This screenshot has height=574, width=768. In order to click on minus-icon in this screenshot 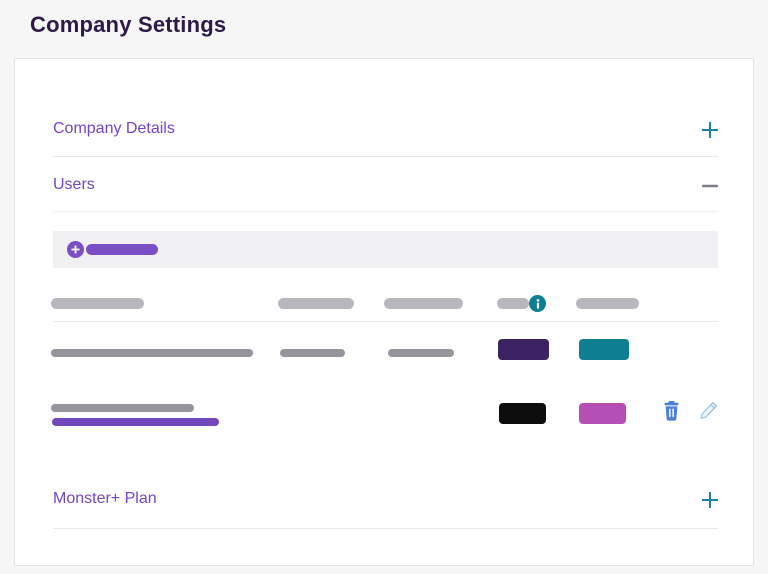, I will do `click(710, 186)`.